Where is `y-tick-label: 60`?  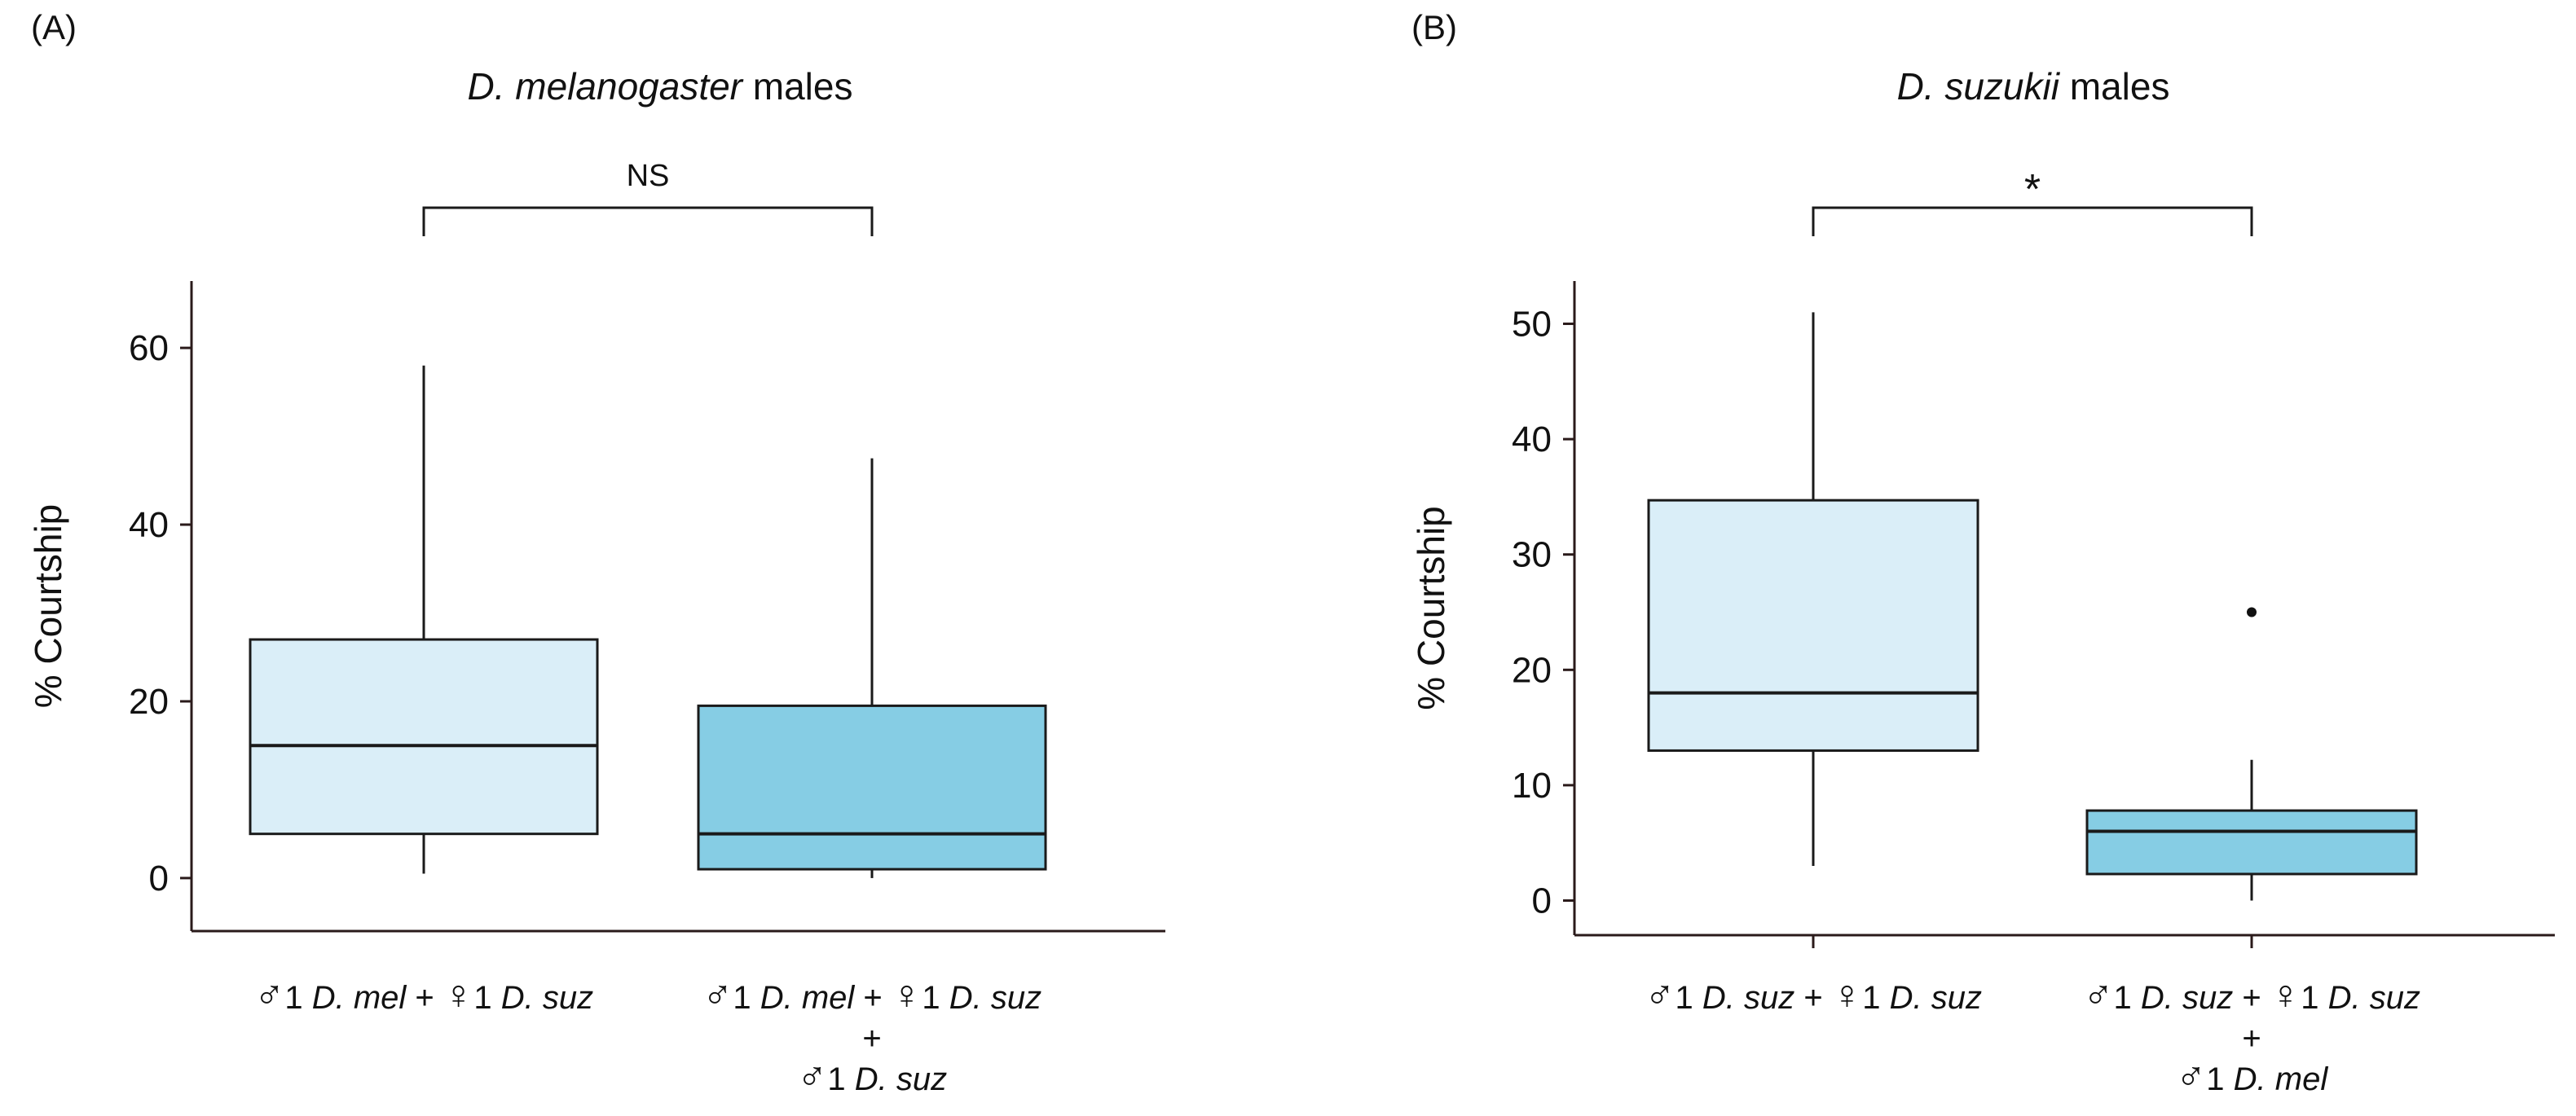 y-tick-label: 60 is located at coordinates (149, 348).